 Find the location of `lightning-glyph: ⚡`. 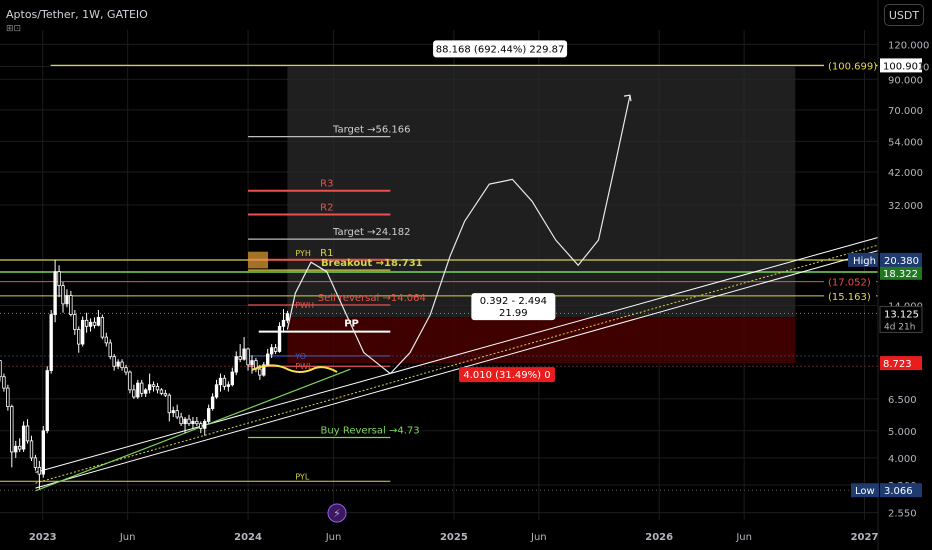

lightning-glyph: ⚡ is located at coordinates (337, 513).